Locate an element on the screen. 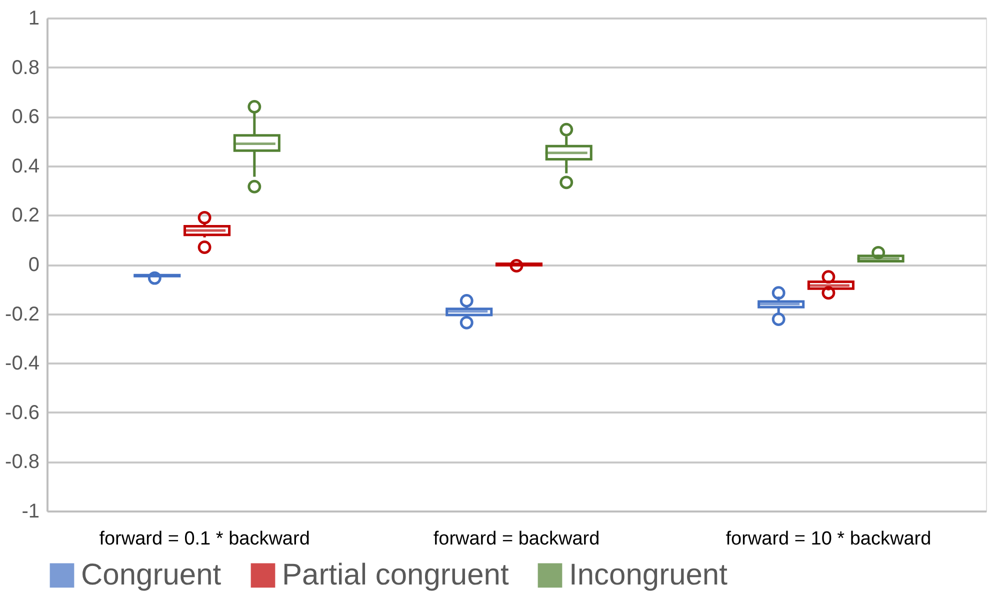  y-tick-label: -1 is located at coordinates (31, 511).